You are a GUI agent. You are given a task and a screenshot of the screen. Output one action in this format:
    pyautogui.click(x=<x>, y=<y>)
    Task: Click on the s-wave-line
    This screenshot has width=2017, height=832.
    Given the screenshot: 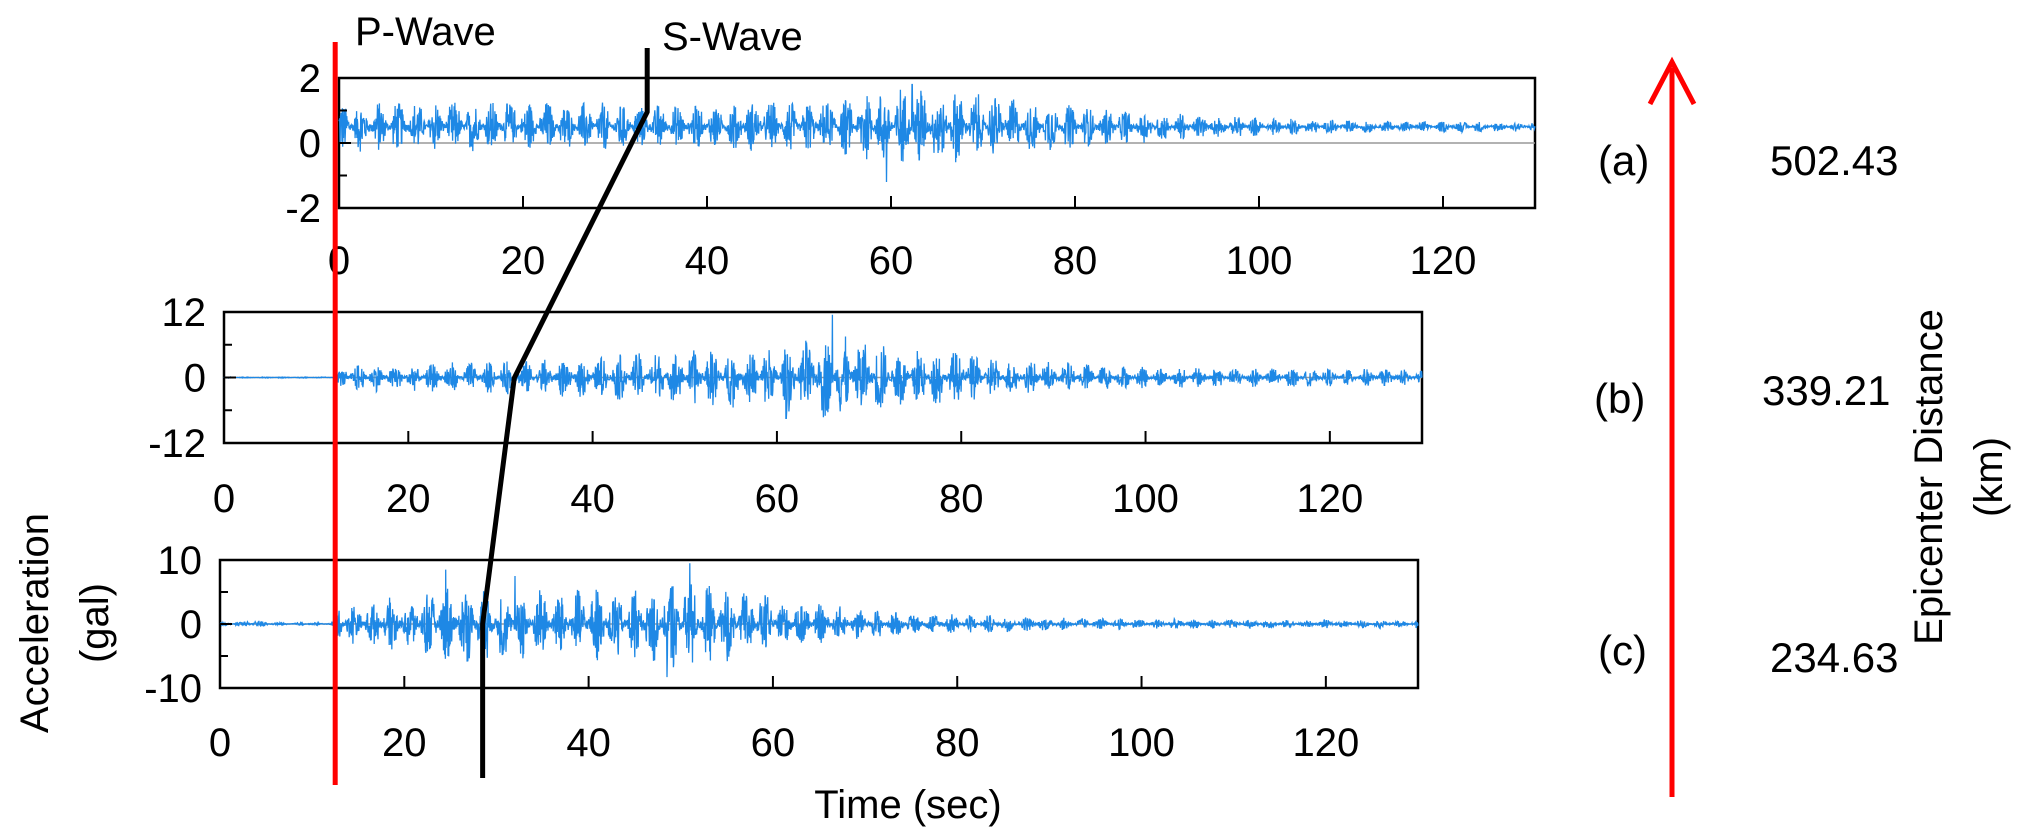 What is the action you would take?
    pyautogui.click(x=565, y=413)
    